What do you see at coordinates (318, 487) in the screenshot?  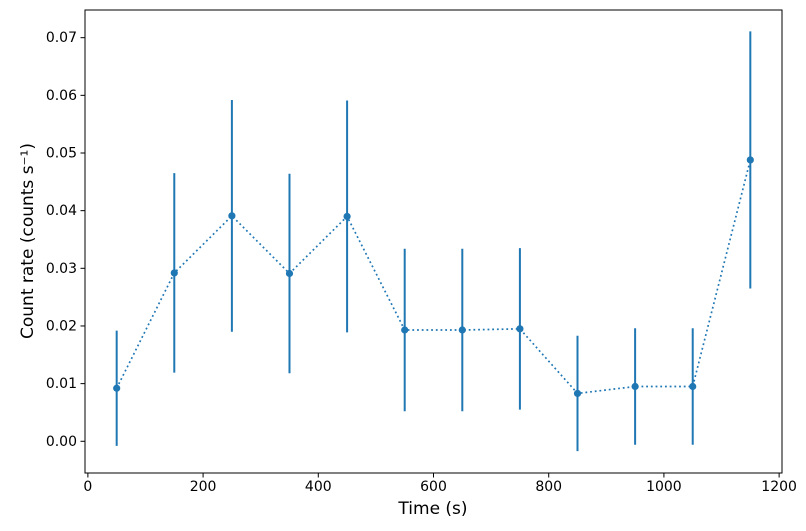 I see `x-tick-label: 400` at bounding box center [318, 487].